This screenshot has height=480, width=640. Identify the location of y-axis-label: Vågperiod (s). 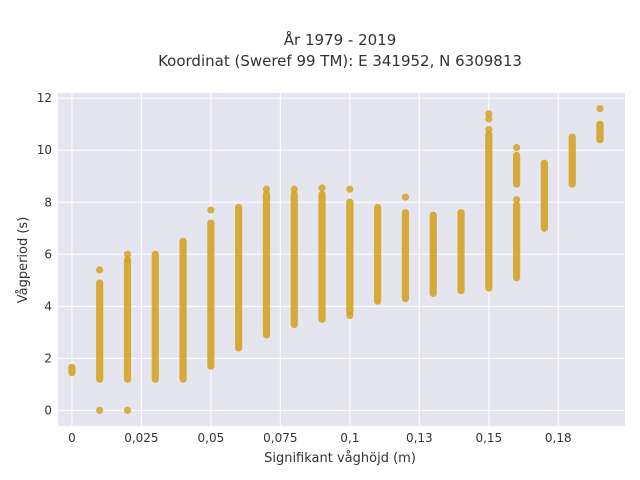
(23, 260).